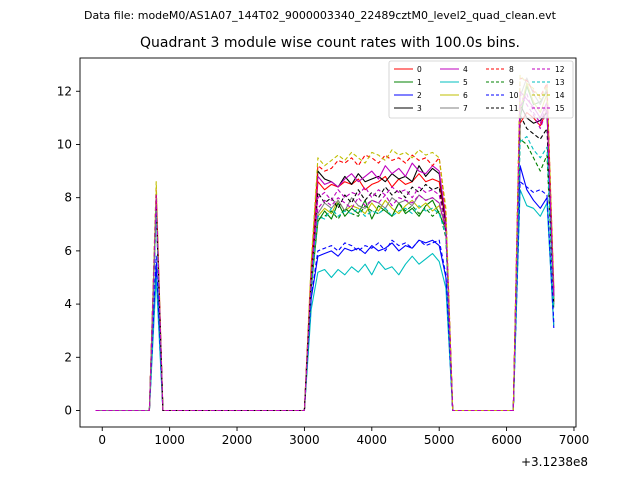 The image size is (640, 480). I want to click on legend-label-11: 11, so click(514, 108).